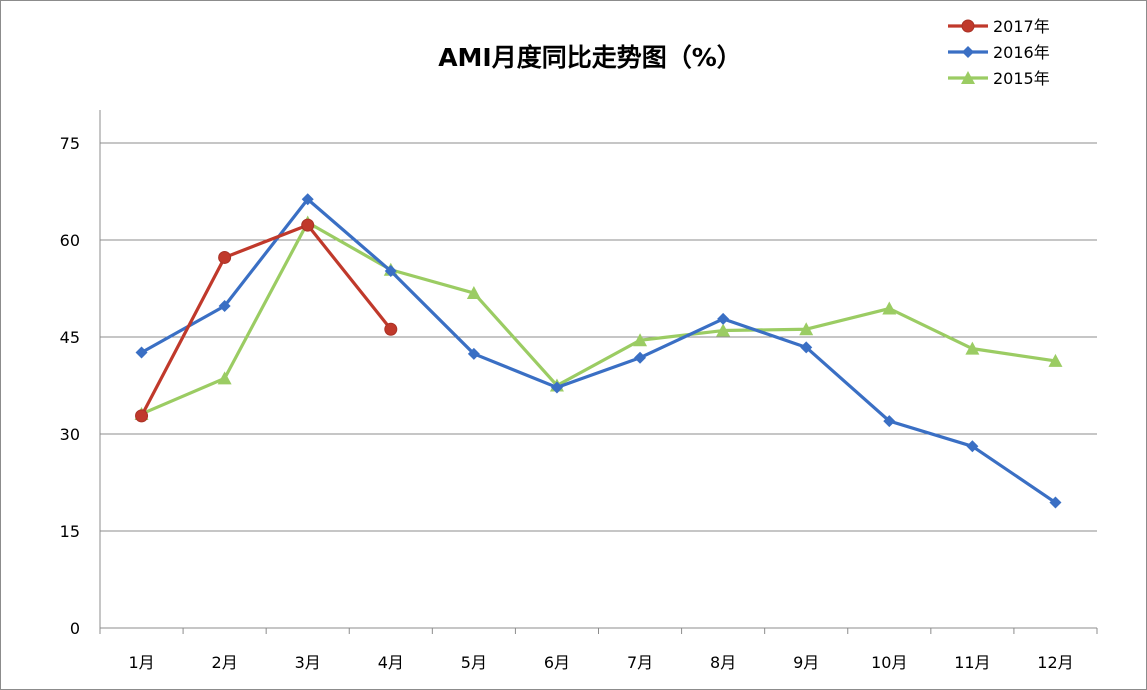  Describe the element at coordinates (70, 434) in the screenshot. I see `y-tick-label: 30` at that location.